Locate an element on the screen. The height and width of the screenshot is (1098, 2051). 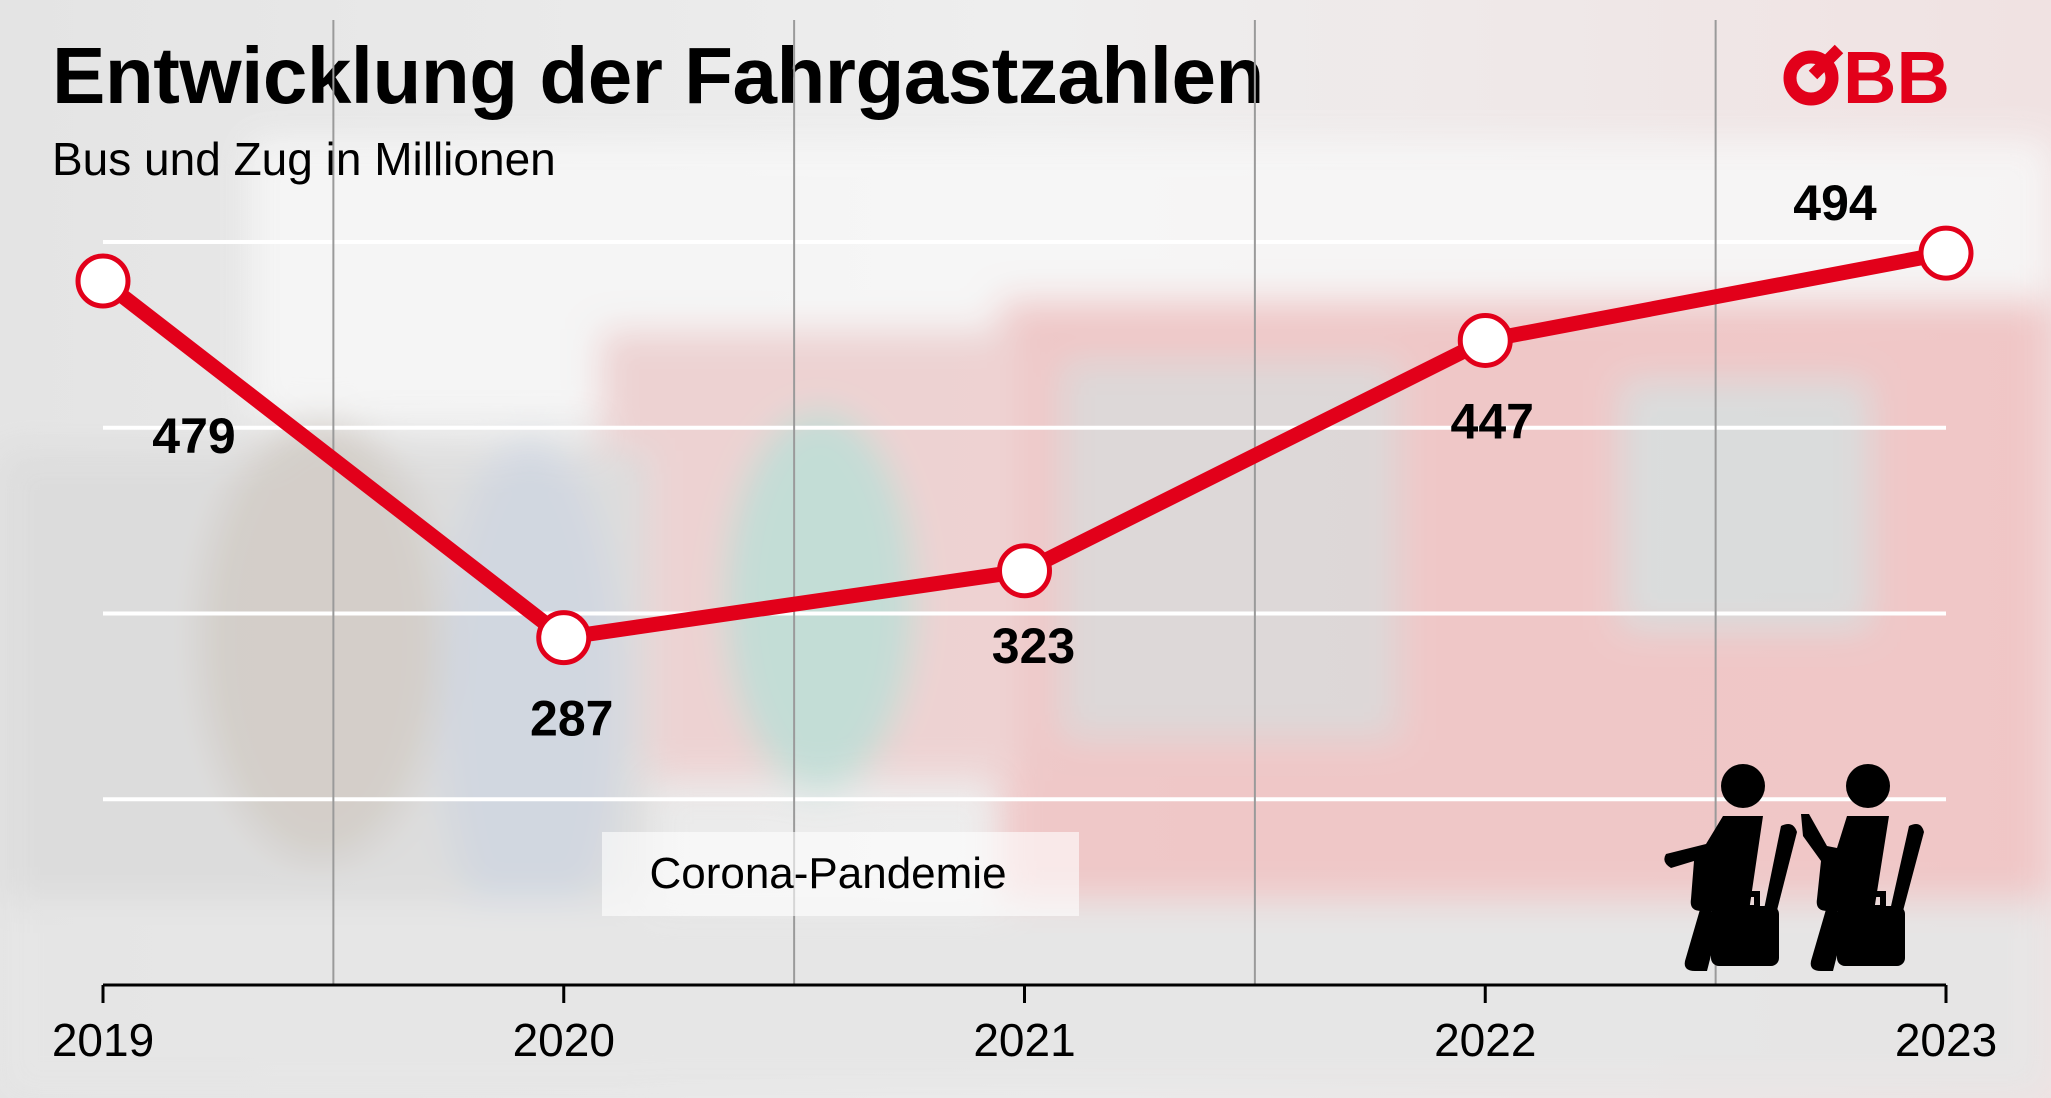
x-tick-label-2019: 2019 is located at coordinates (103, 1040).